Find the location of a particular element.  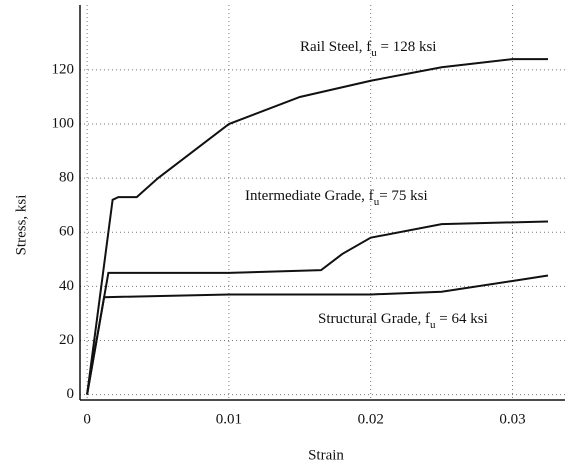

x-tick-label: 0.03 is located at coordinates (512, 419).